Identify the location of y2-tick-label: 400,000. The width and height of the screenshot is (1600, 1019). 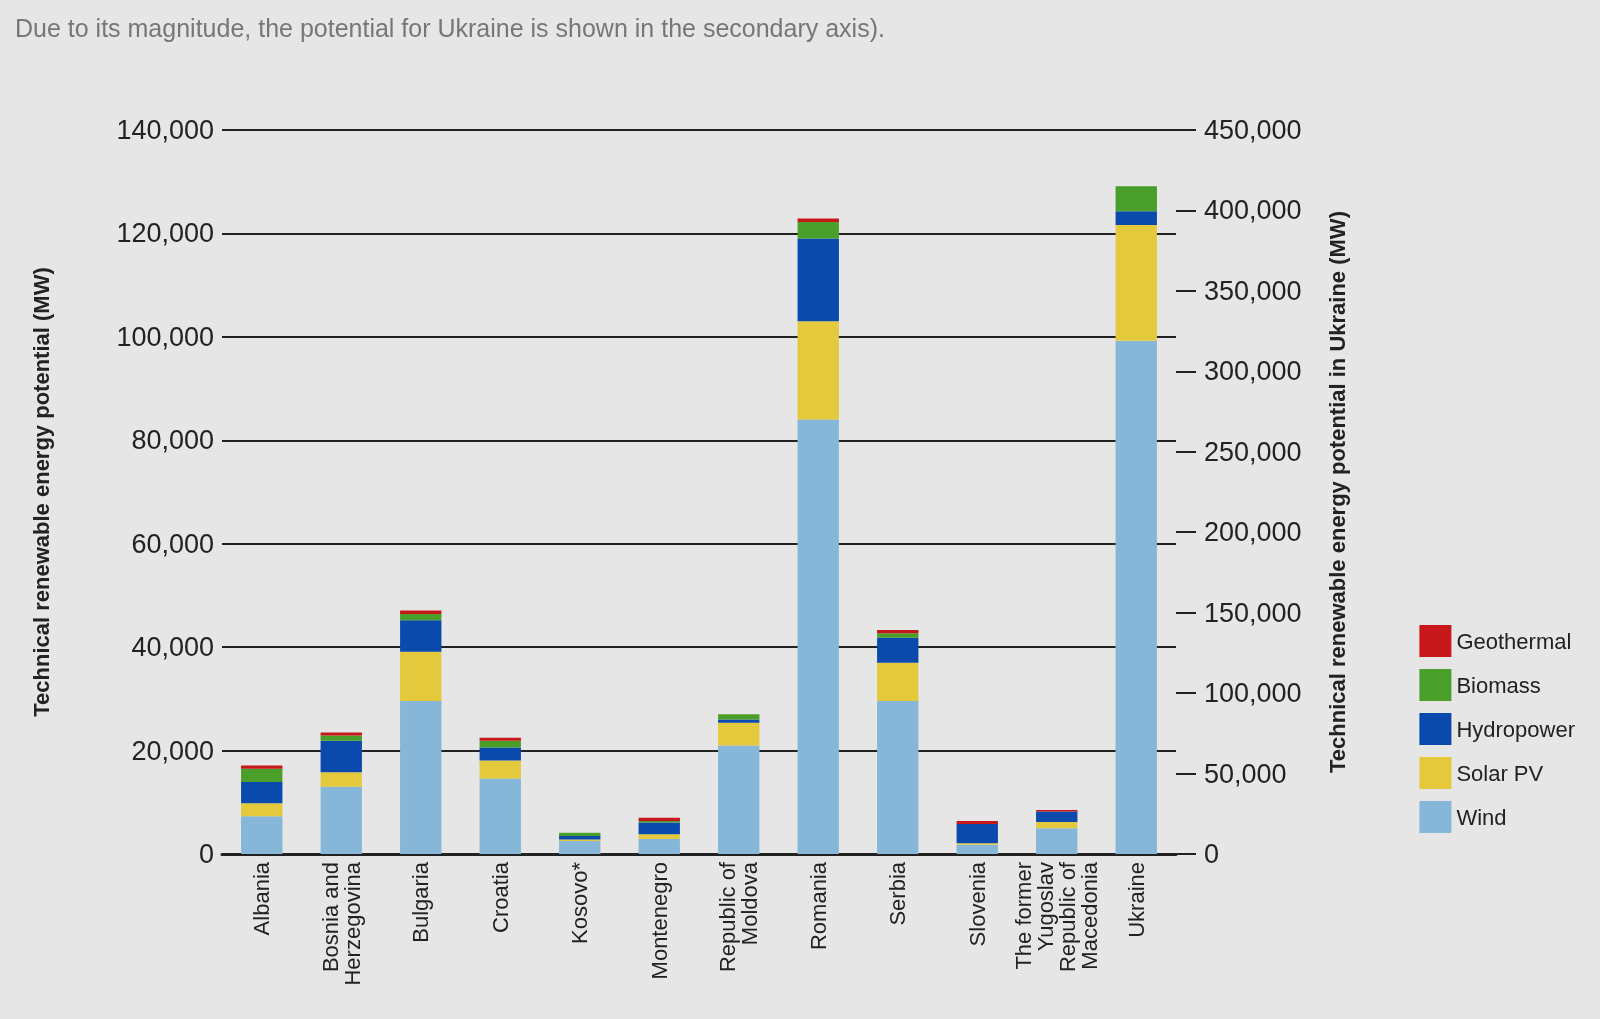
(1253, 210).